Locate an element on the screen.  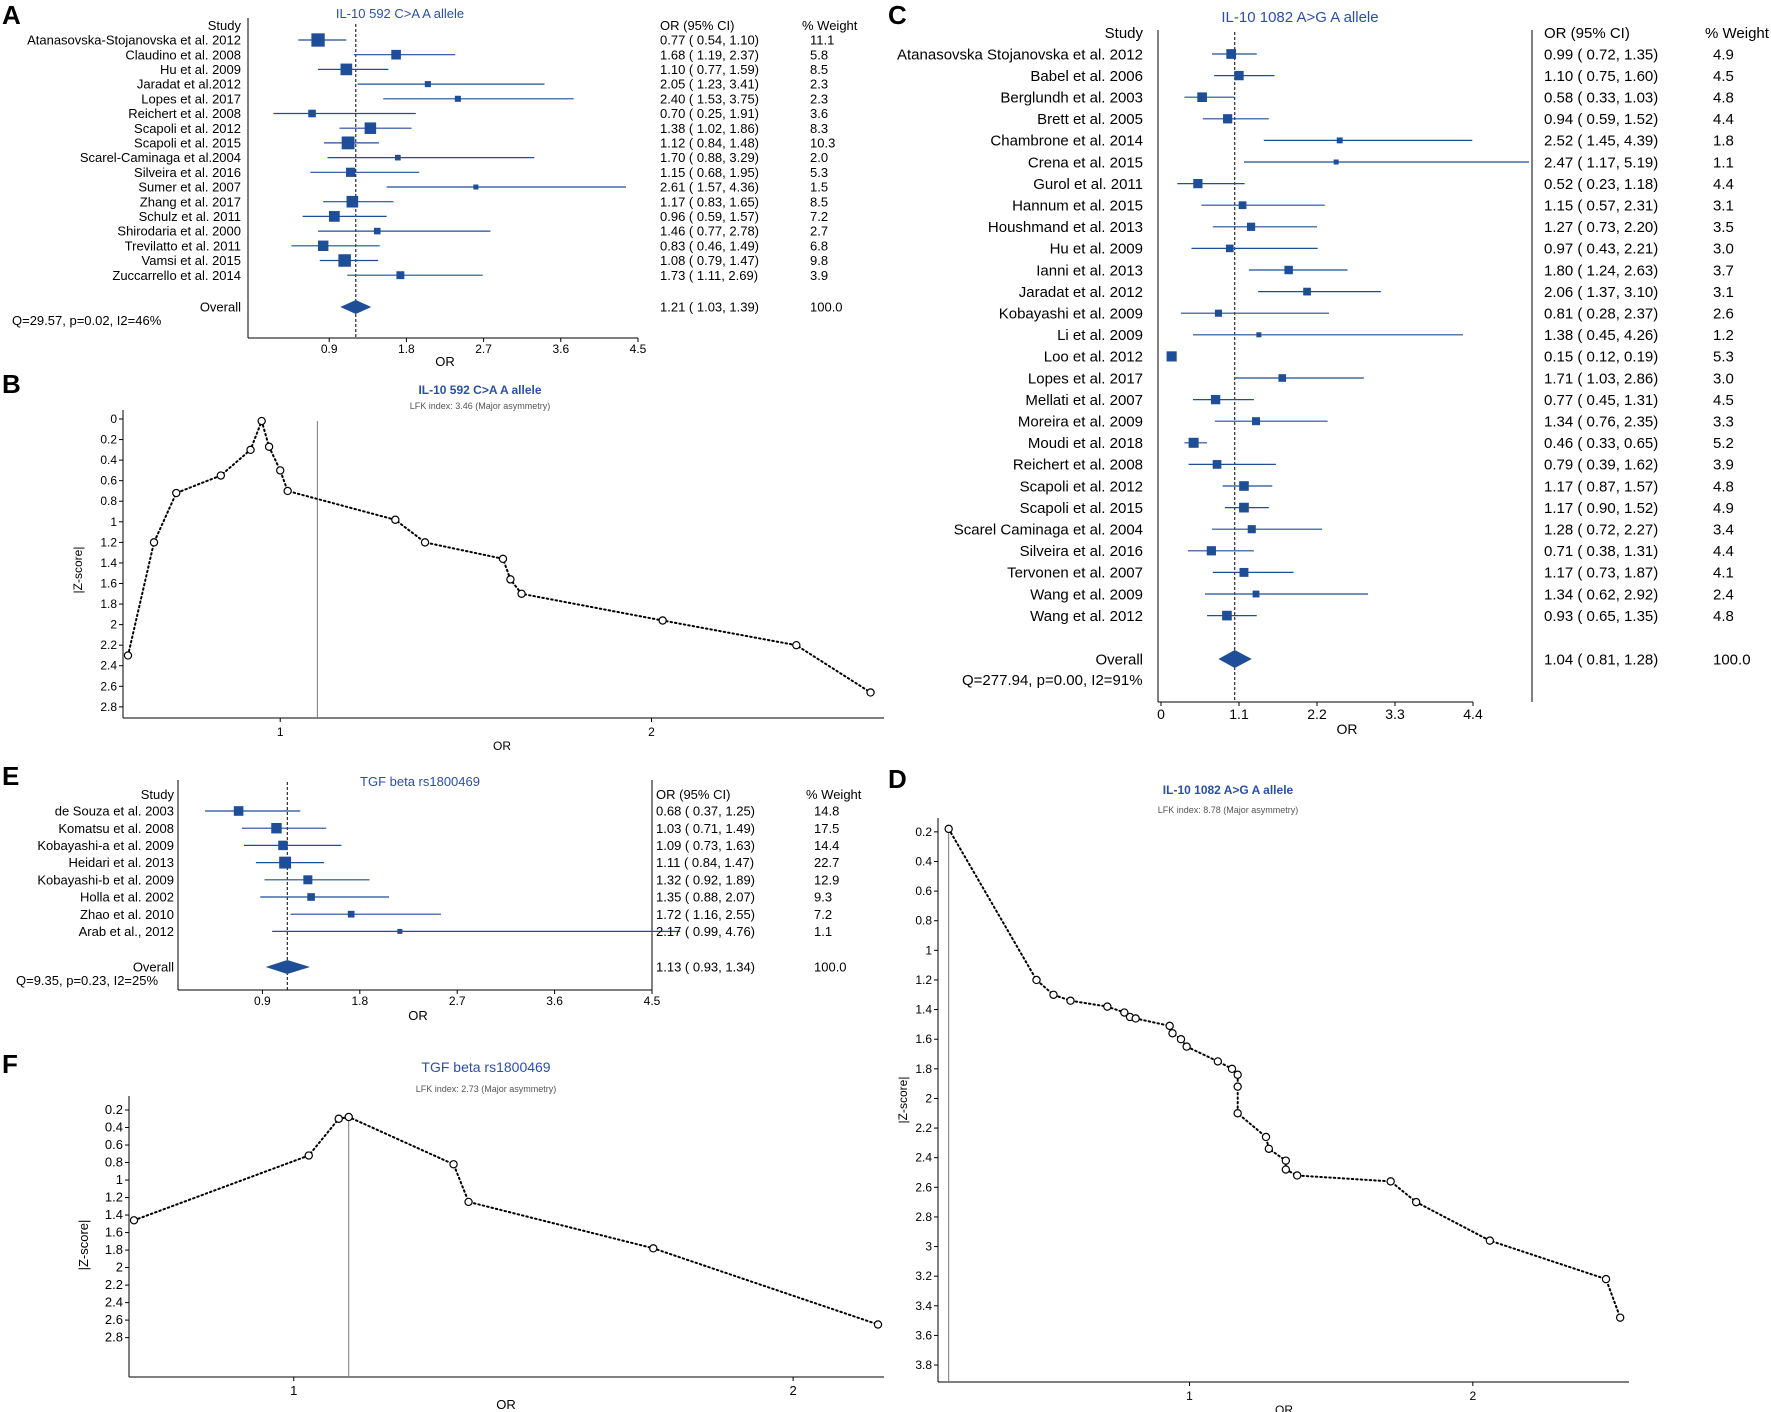
or-ci-value: 1.70 ( 0.88, 3.29) is located at coordinates (709, 157).